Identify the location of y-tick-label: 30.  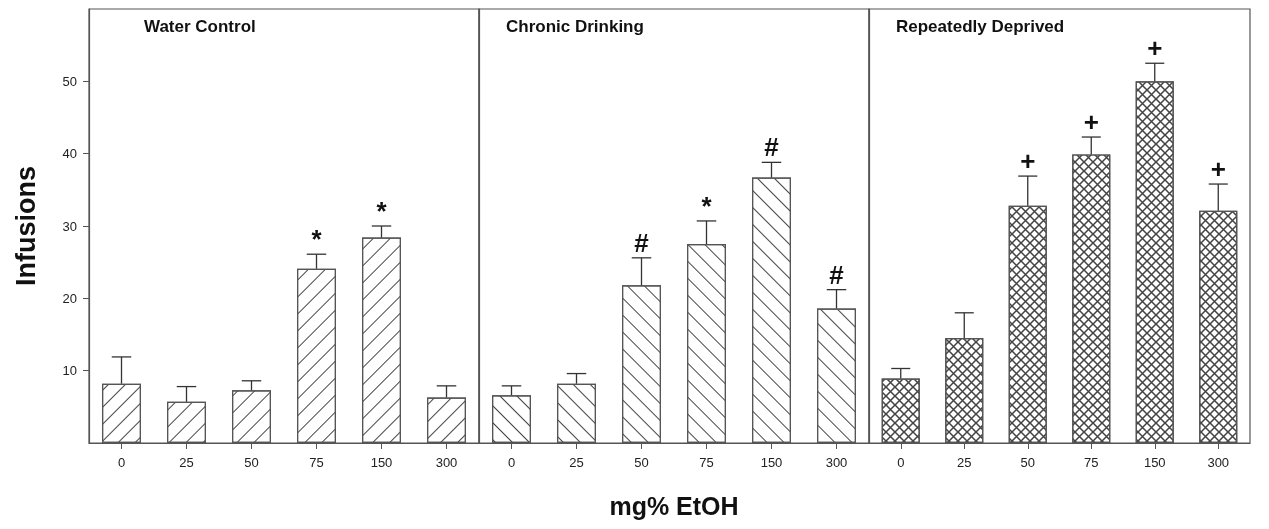
(69, 226).